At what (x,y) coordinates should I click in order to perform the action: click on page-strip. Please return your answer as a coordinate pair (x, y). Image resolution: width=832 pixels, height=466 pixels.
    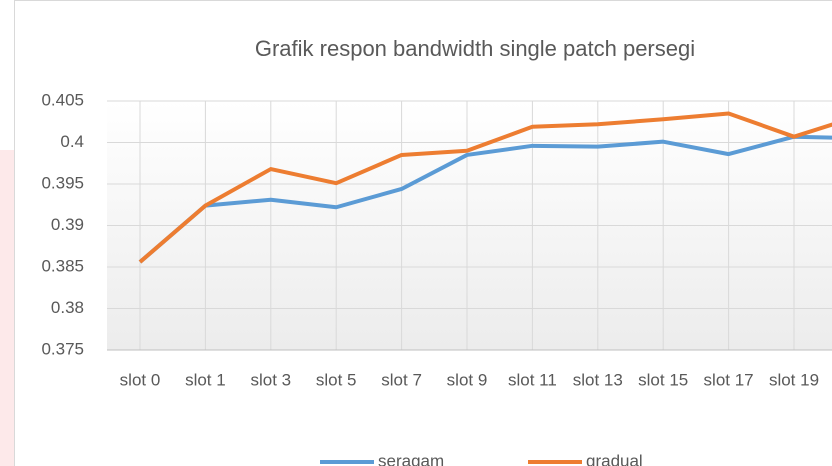
    Looking at the image, I should click on (7, 308).